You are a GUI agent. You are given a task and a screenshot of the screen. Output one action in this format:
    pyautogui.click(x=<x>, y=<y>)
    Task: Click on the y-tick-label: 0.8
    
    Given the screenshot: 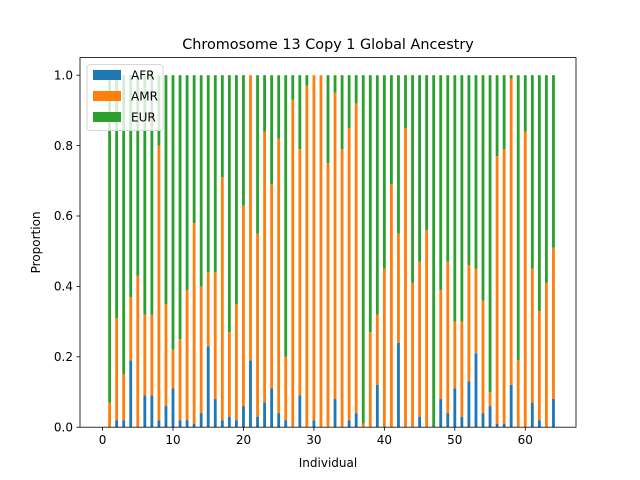 What is the action you would take?
    pyautogui.click(x=63, y=146)
    